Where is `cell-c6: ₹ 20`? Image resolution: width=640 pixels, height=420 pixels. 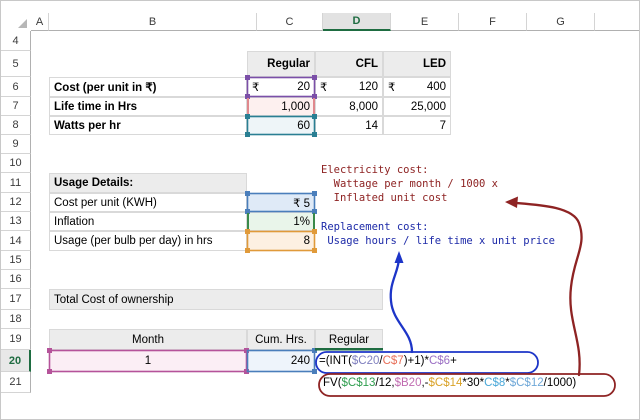
cell-c6: ₹ 20 is located at coordinates (281, 87).